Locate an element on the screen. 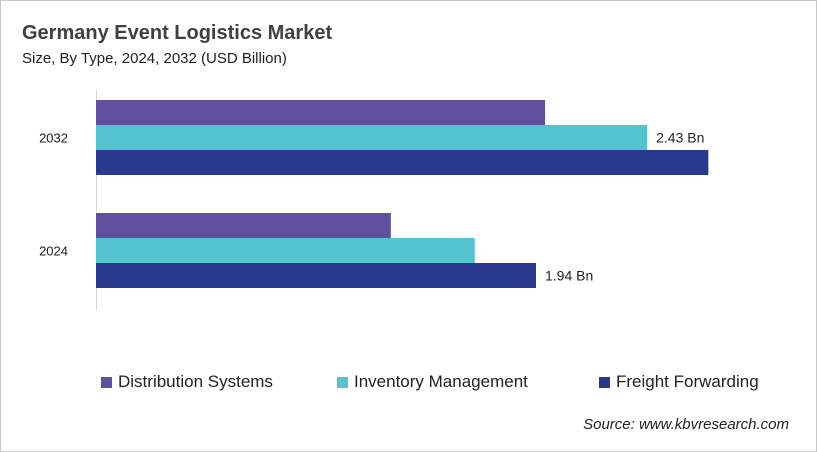 The image size is (817, 452). bar-freight-forwarding-2024 is located at coordinates (316, 275).